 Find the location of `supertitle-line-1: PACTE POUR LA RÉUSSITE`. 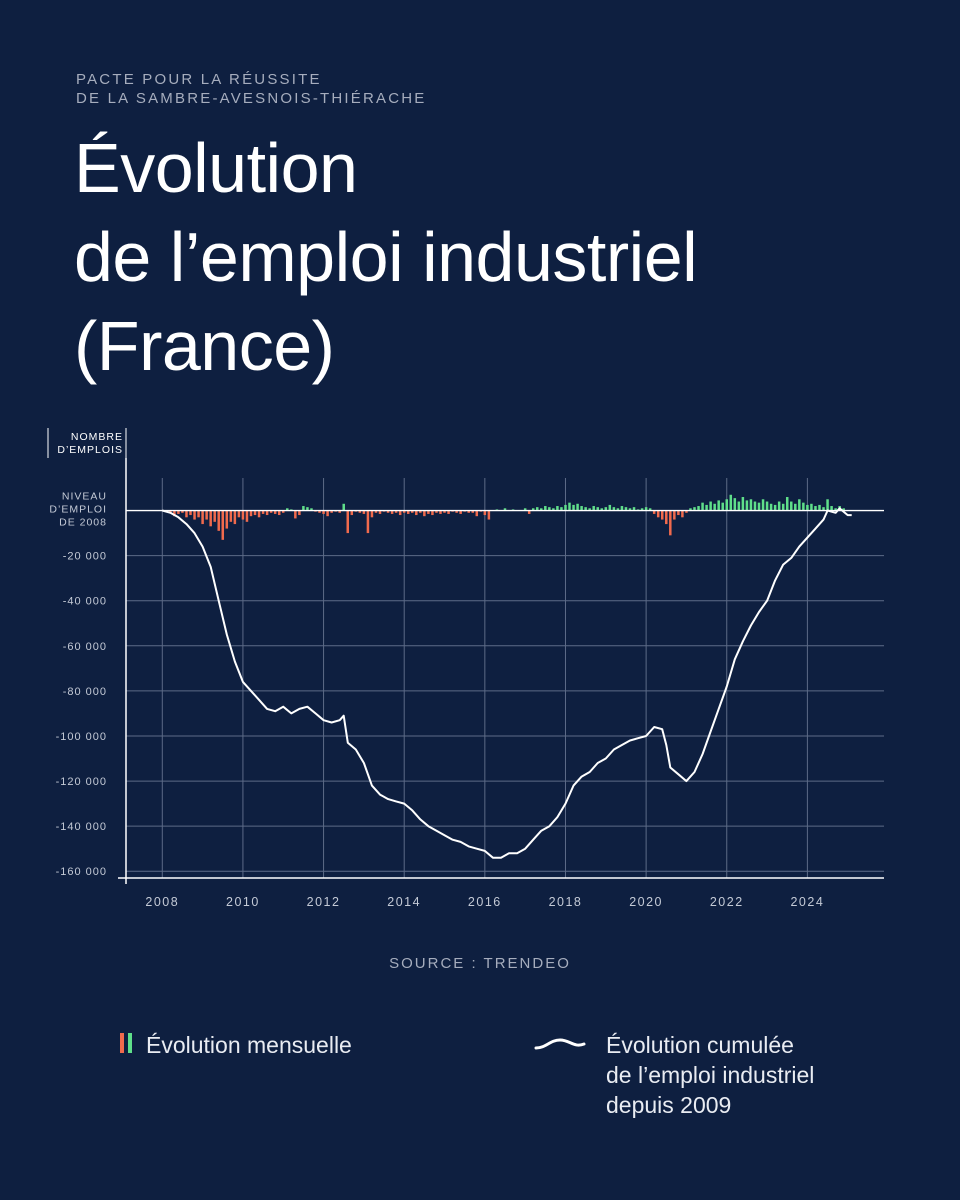

supertitle-line-1: PACTE POUR LA RÉUSSITE is located at coordinates (199, 79).